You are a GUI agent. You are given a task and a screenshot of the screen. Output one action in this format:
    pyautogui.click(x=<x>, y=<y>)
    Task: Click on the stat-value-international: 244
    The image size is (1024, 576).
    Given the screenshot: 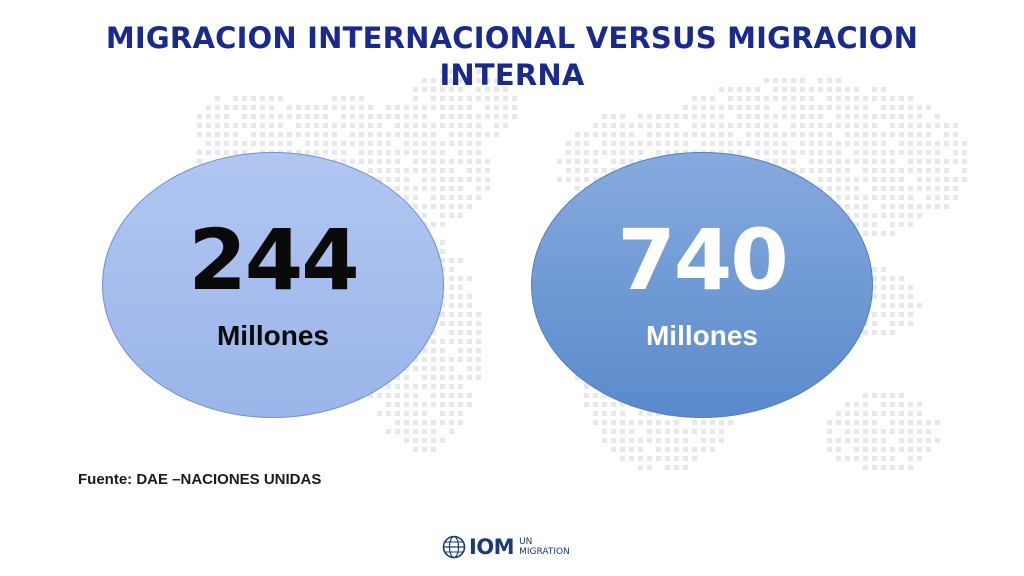 What is the action you would take?
    pyautogui.click(x=273, y=260)
    